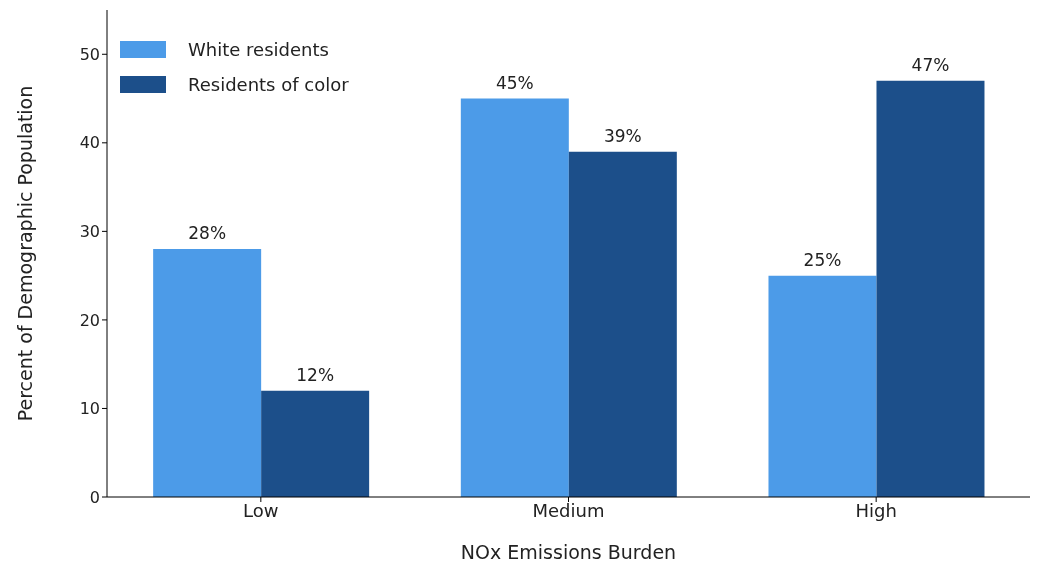 This screenshot has width=1038, height=573. Describe the element at coordinates (89, 232) in the screenshot. I see `y-tick-label: 30` at that location.